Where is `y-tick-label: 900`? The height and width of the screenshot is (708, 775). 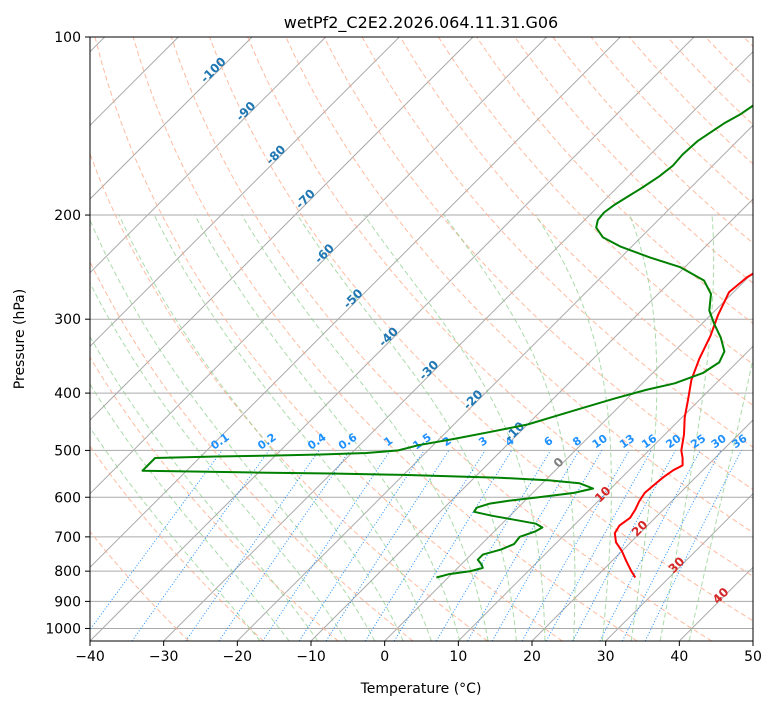
y-tick-label: 900 is located at coordinates (67, 602).